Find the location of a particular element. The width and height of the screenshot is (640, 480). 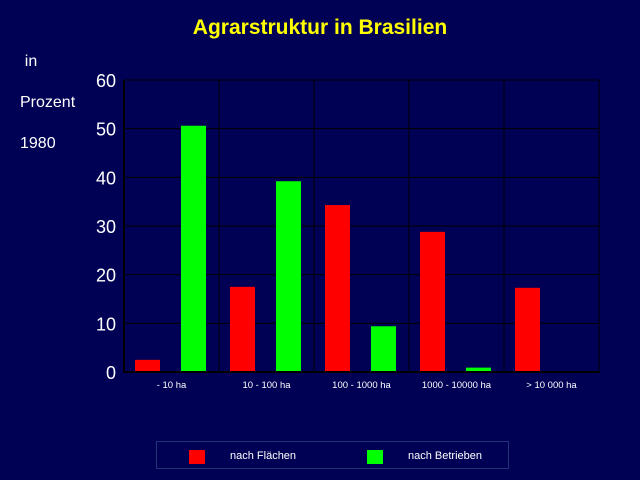

x-tick-label: 1000 - 10000 ha is located at coordinates (457, 385).